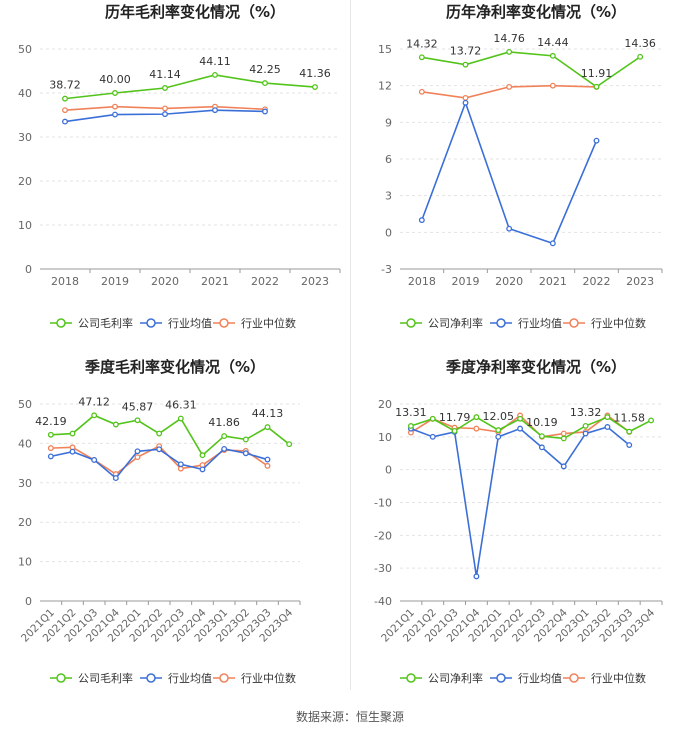 The height and width of the screenshot is (734, 700). What do you see at coordinates (383, 601) in the screenshot?
I see `y-tick-label: -40` at bounding box center [383, 601].